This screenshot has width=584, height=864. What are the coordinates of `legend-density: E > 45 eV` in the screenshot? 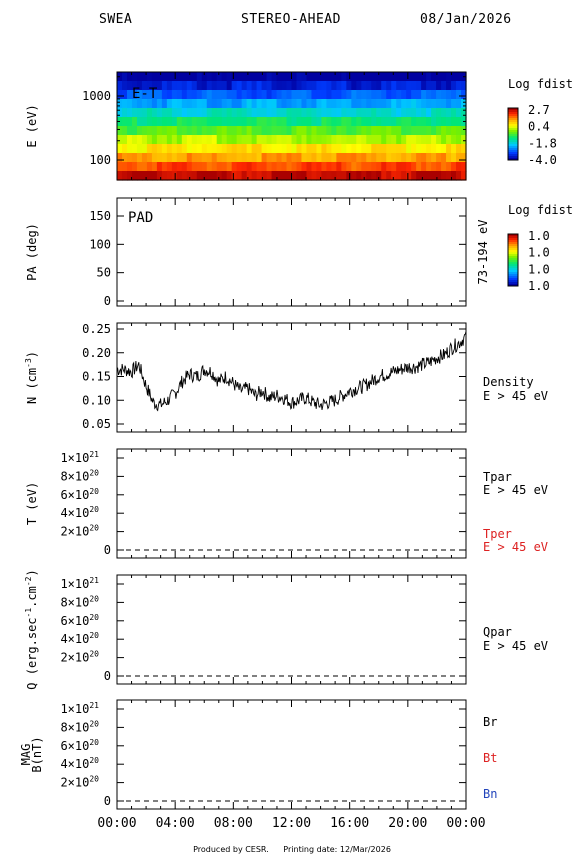 It's located at (515, 396).